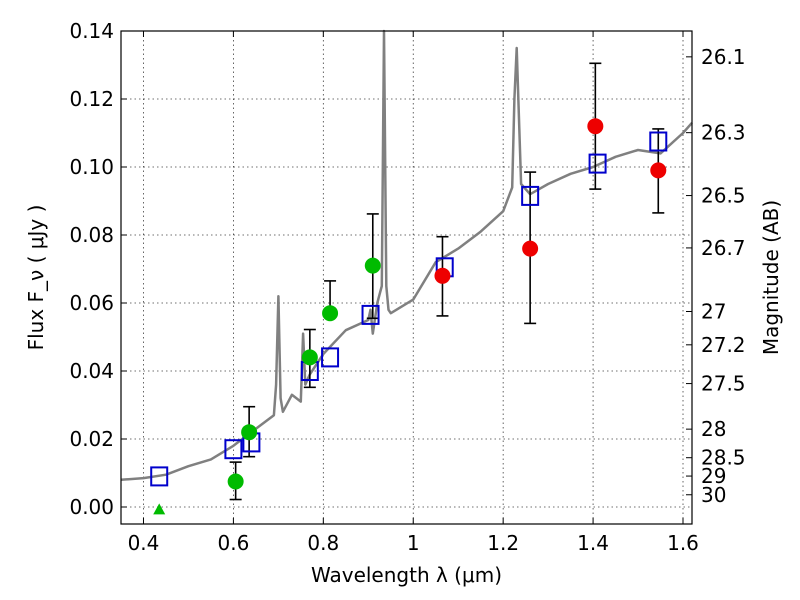 This screenshot has height=600, width=800. What do you see at coordinates (233, 543) in the screenshot?
I see `x-tick-label: 0.6` at bounding box center [233, 543].